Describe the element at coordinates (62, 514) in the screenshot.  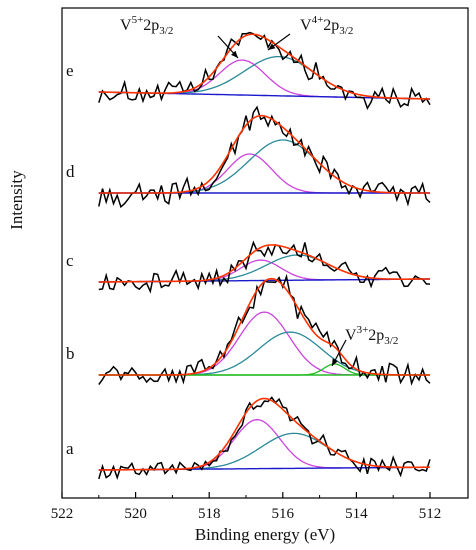
I see `x-tick-label-522: 522` at that location.